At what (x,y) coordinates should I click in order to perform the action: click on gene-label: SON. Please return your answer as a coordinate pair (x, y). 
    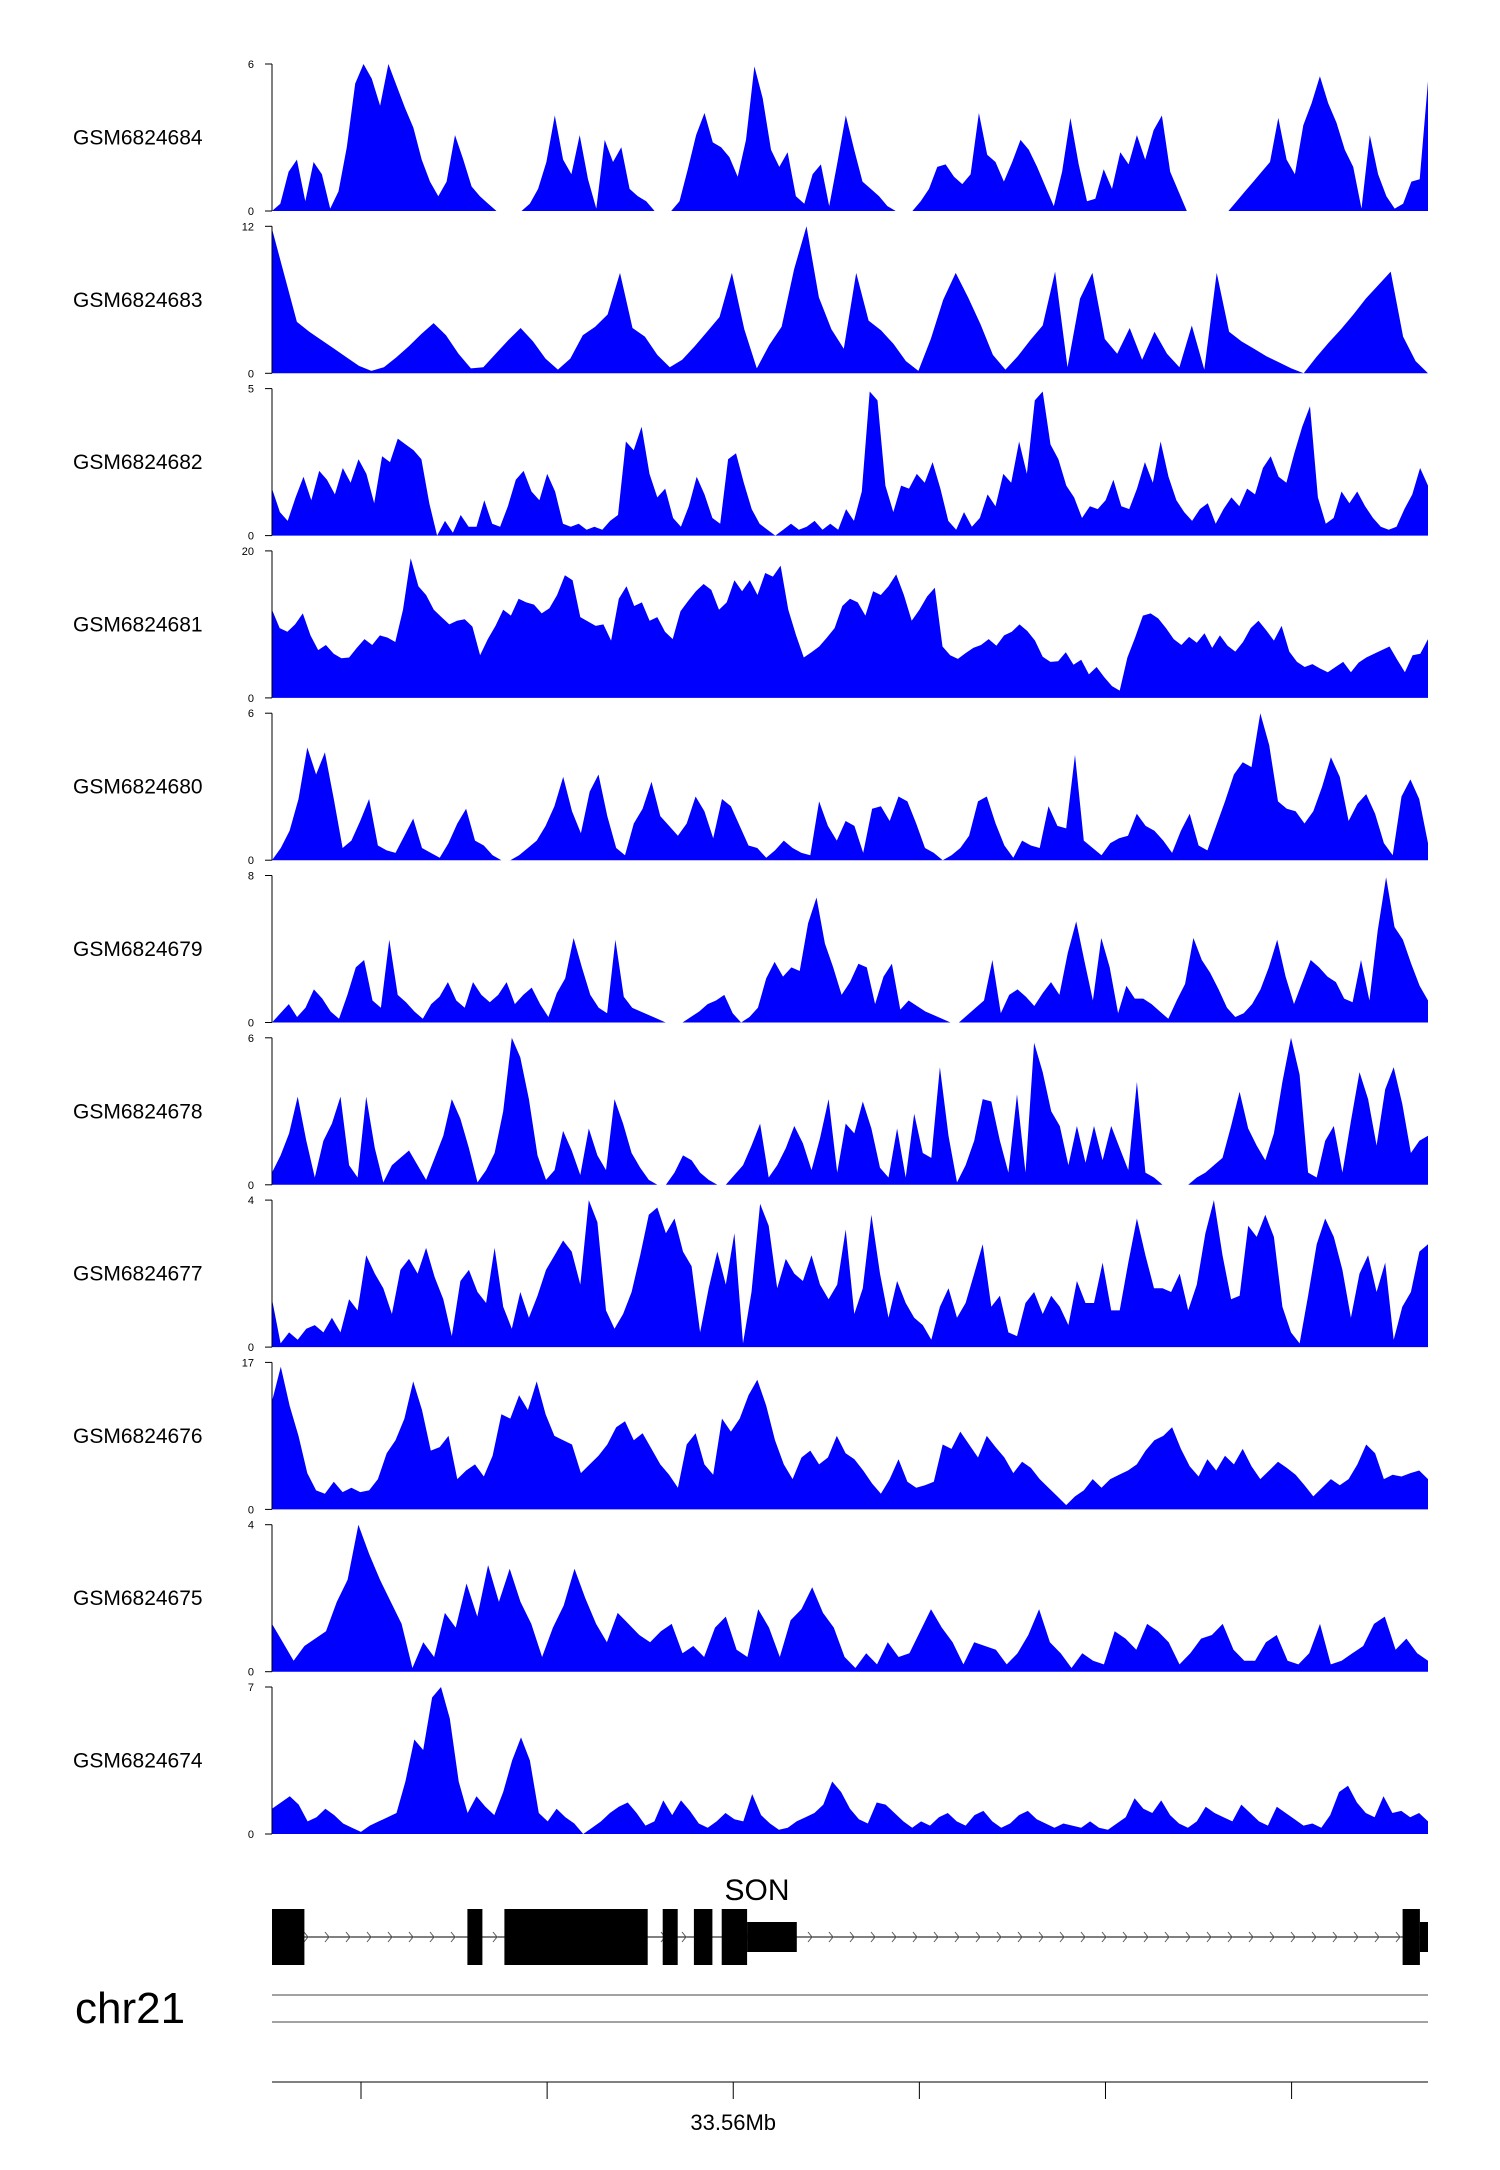
    Looking at the image, I should click on (756, 1890).